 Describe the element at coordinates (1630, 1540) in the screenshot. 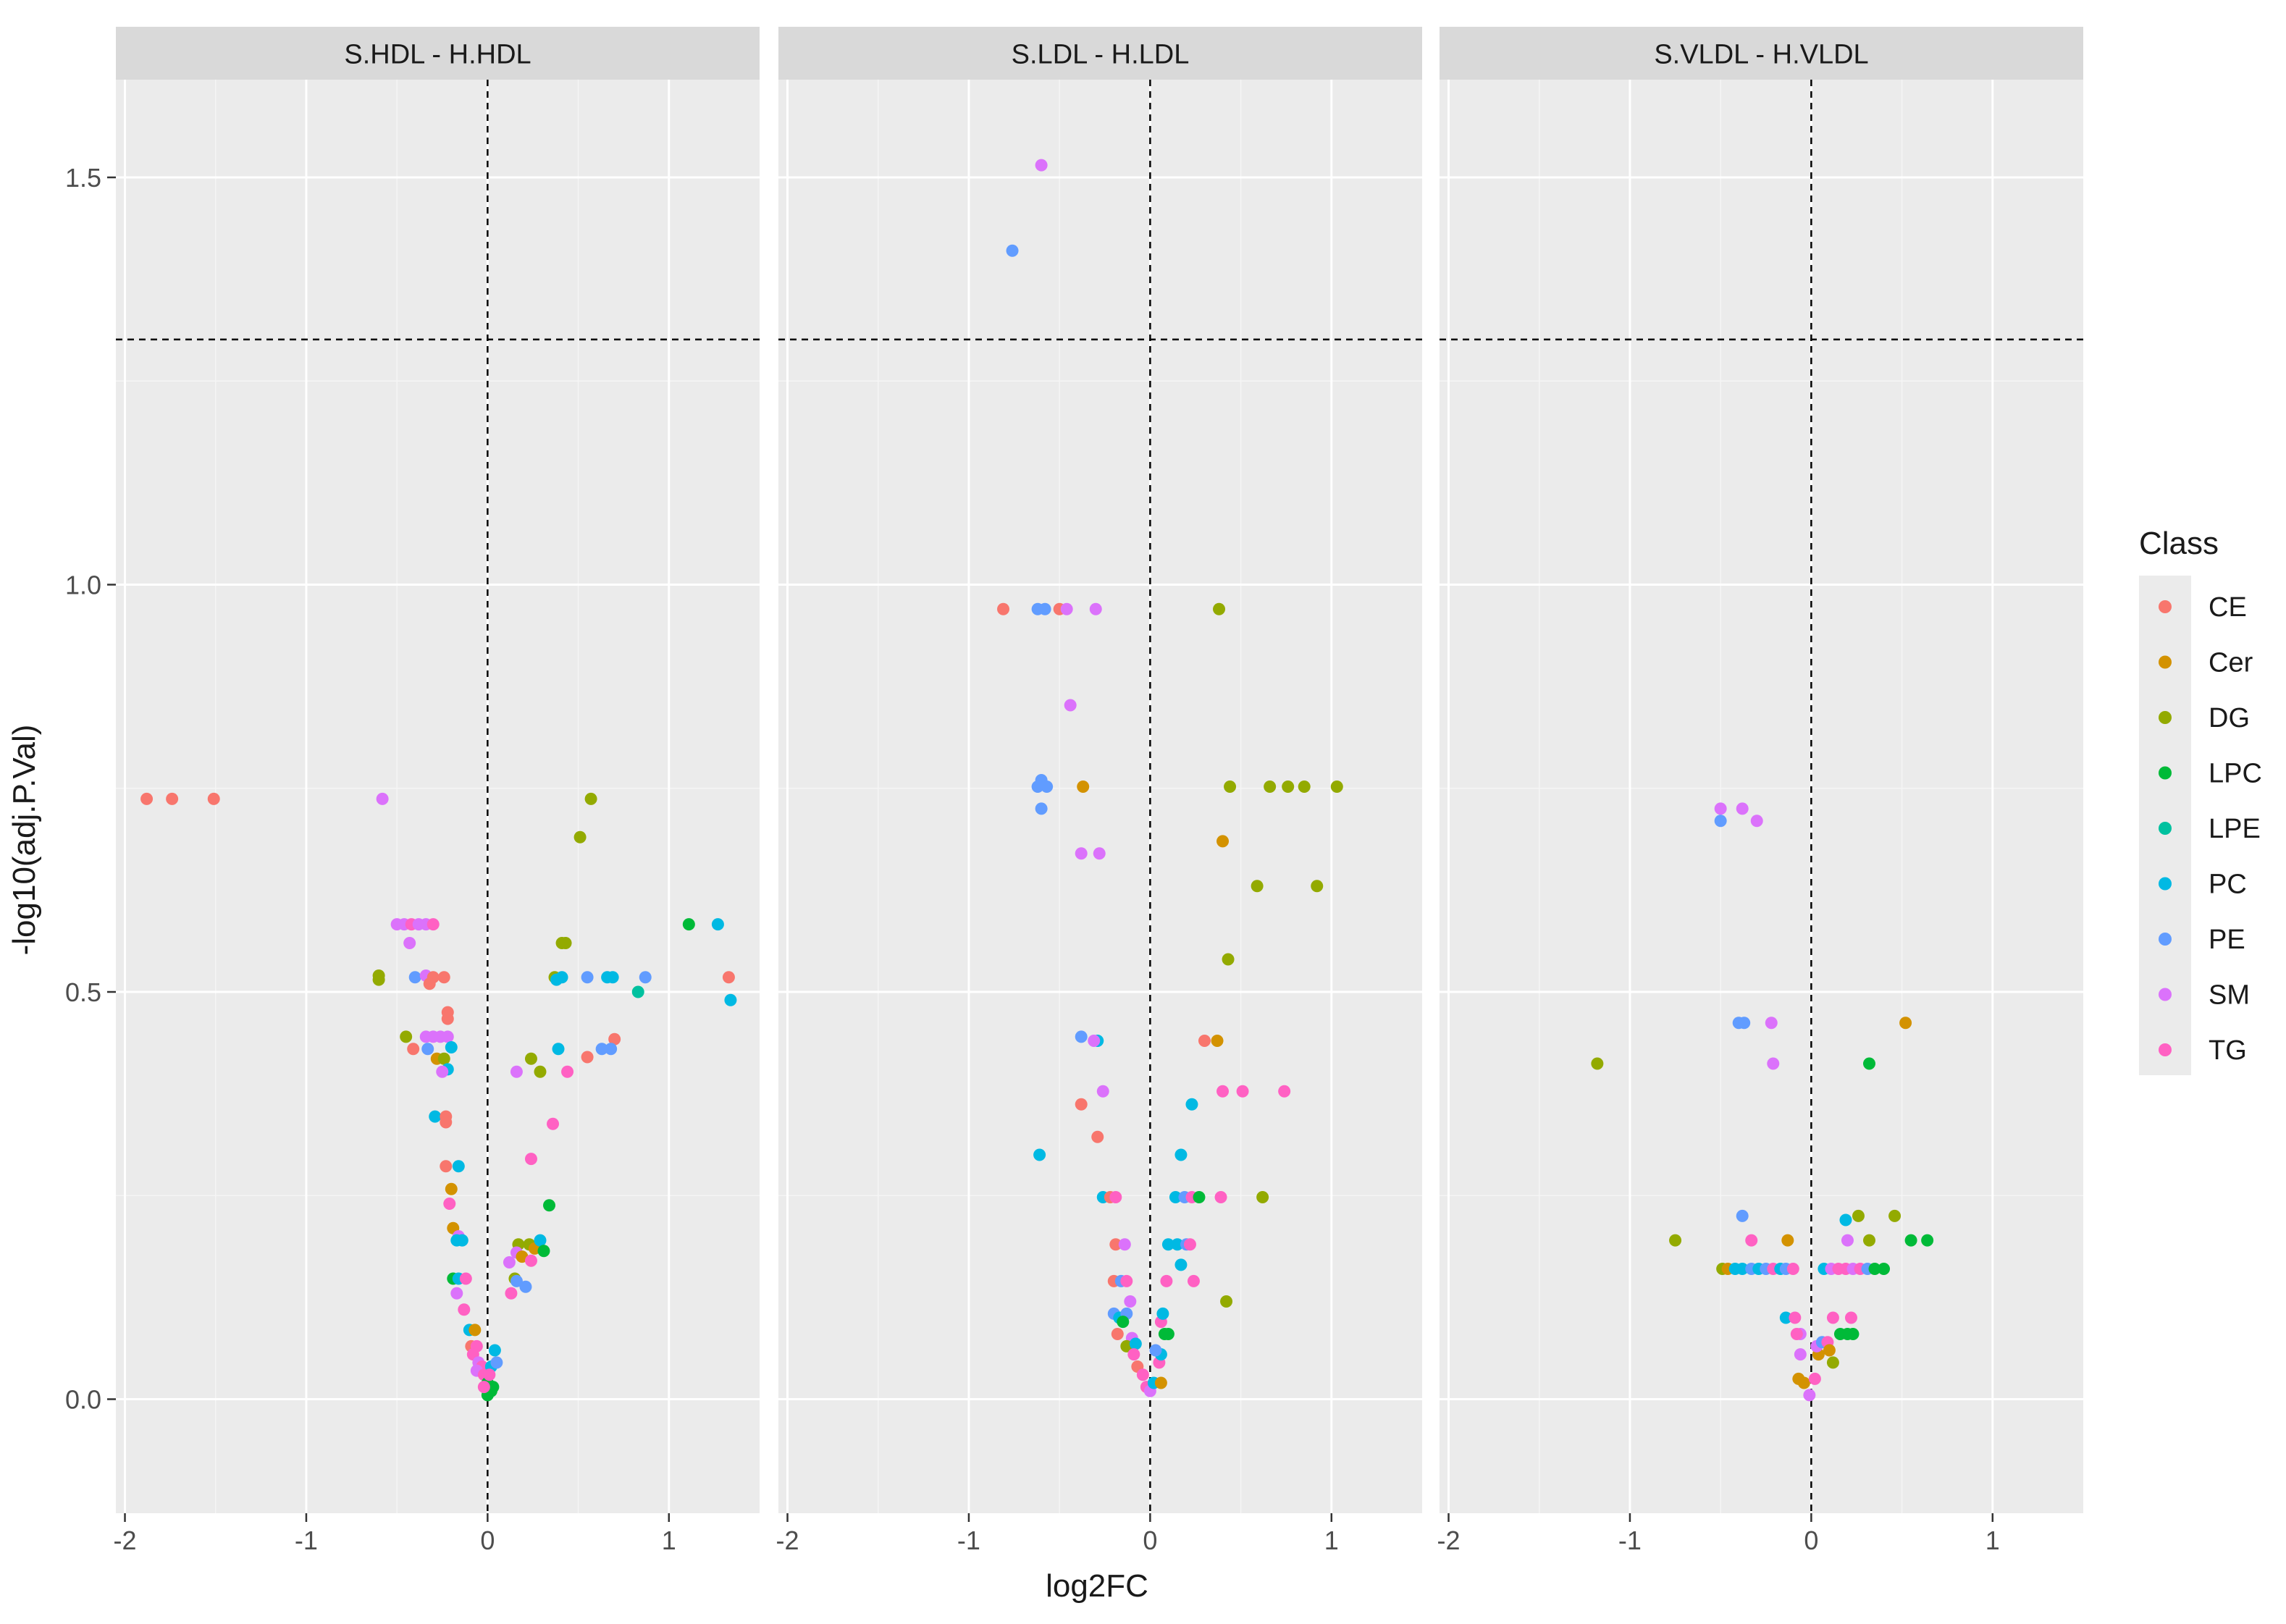

I see `x-tick-label: -1` at that location.